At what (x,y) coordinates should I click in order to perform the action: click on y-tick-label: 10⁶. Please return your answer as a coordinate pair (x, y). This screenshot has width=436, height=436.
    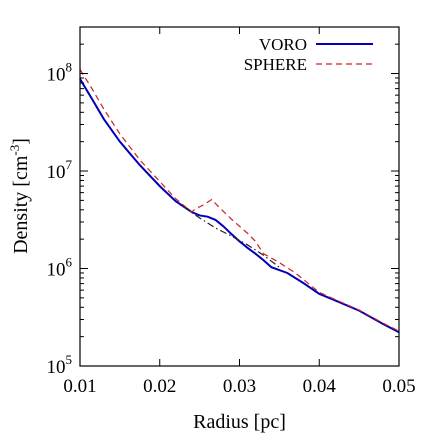
    Looking at the image, I should click on (60, 268).